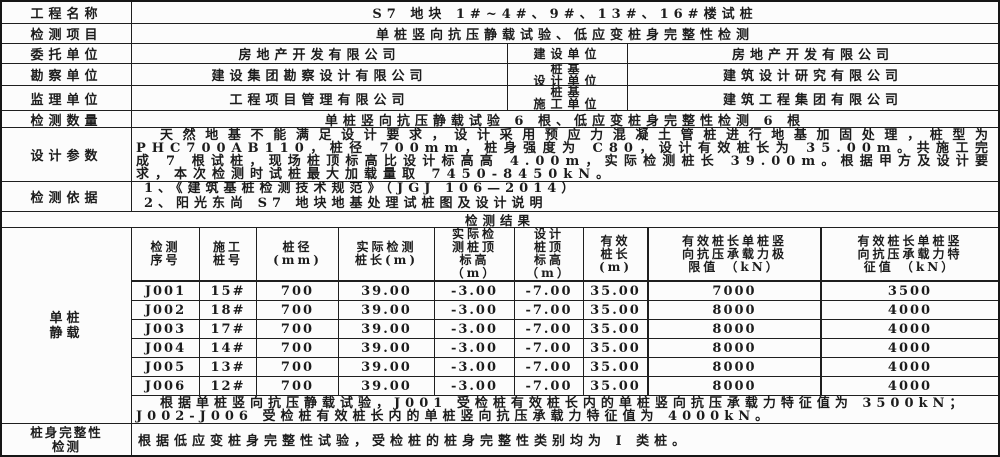  Describe the element at coordinates (910, 291) in the screenshot. I see `table-cell: 3500` at that location.